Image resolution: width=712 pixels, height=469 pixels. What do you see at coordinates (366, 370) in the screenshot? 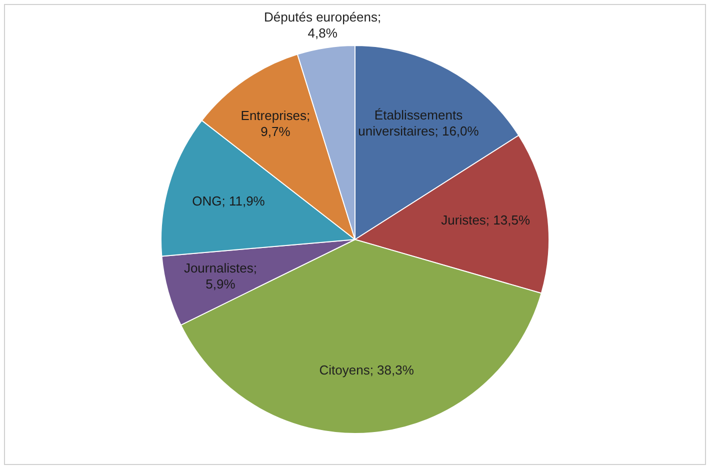
I see `slice-label: Citoyens; 38,3%` at bounding box center [366, 370].